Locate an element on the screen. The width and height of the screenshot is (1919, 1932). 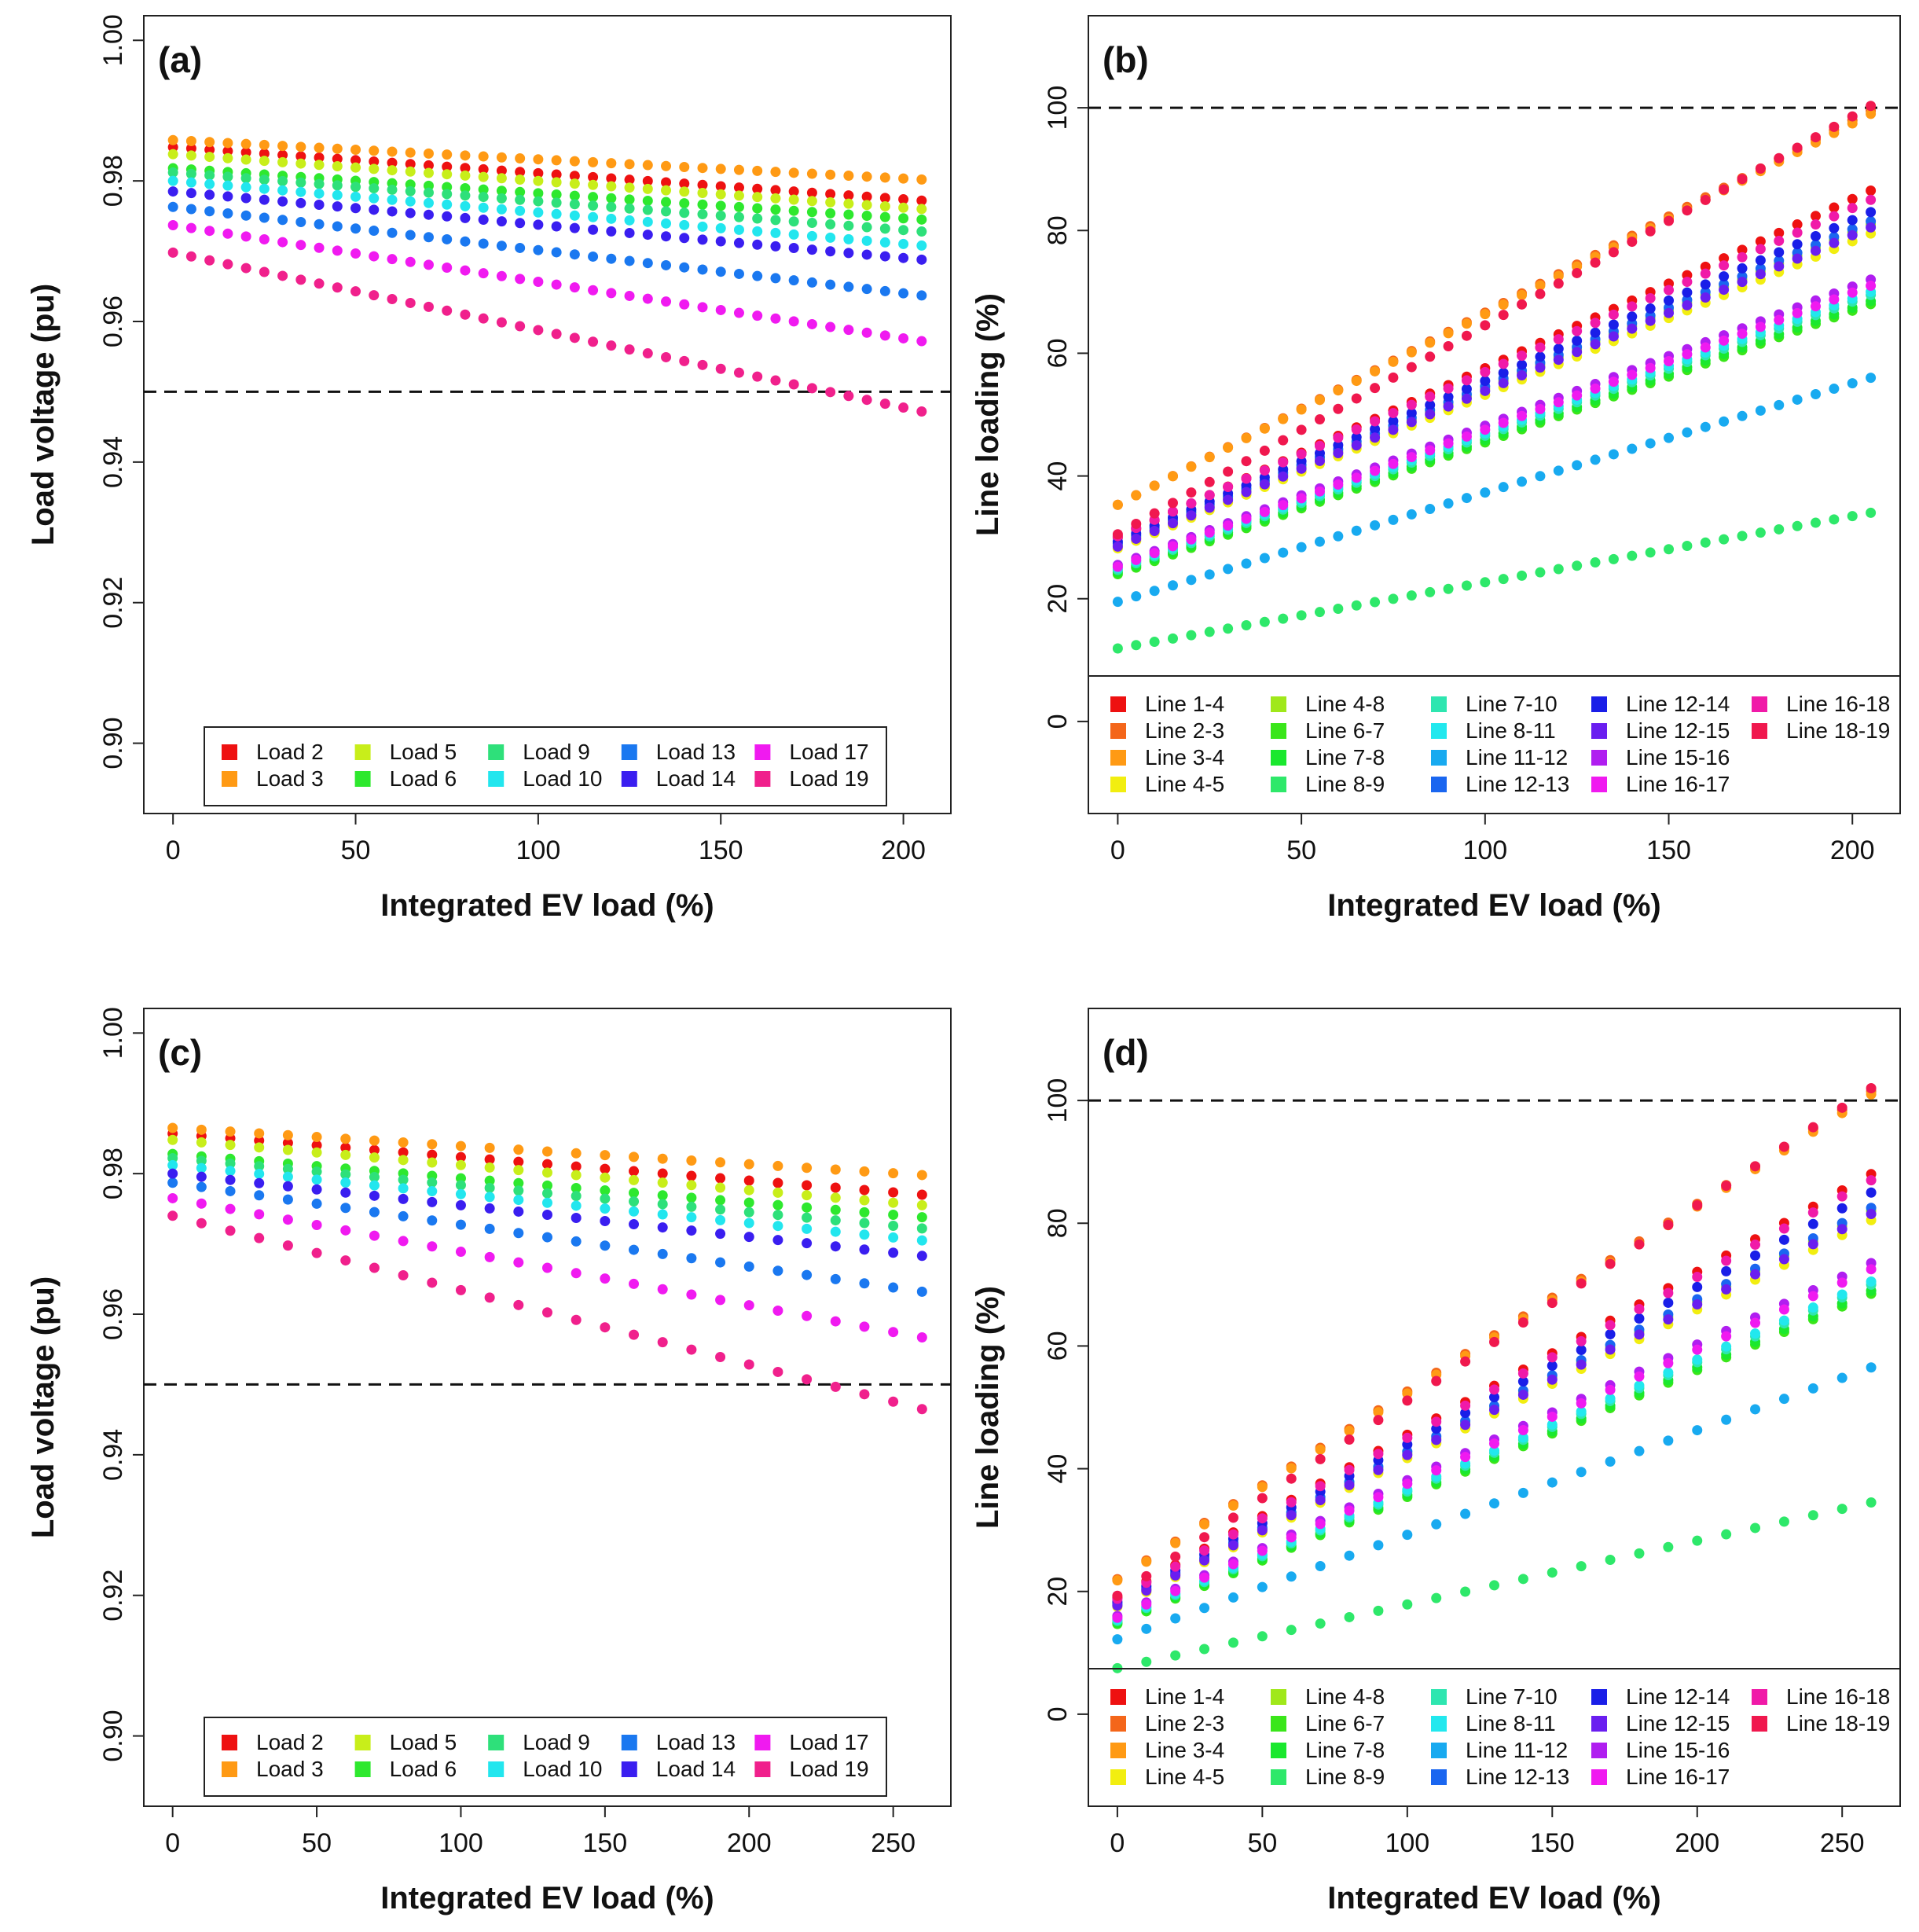
legend-item: Load 13 is located at coordinates (678, 1742).